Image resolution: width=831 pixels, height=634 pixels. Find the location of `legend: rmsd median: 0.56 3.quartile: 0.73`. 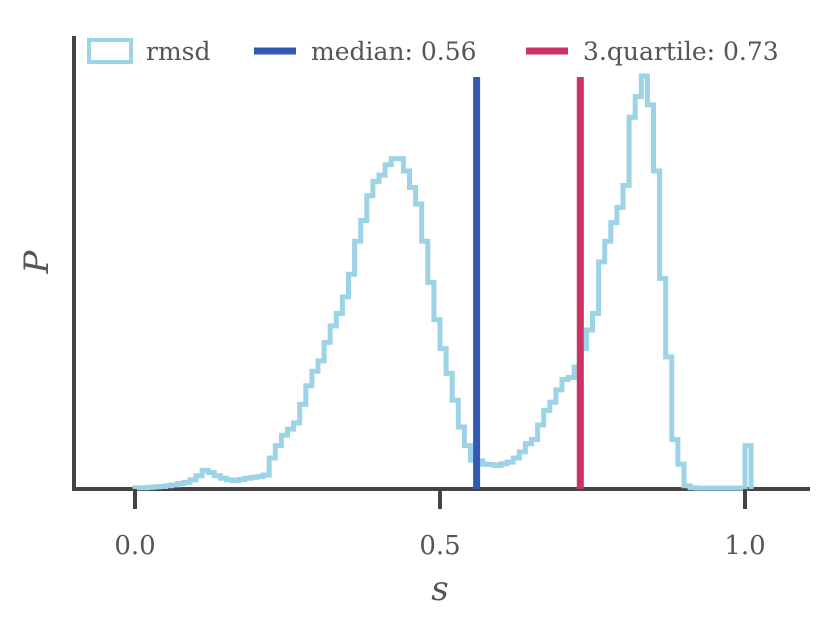

legend: rmsd median: 0.56 3.quartile: 0.73 is located at coordinates (433, 51).